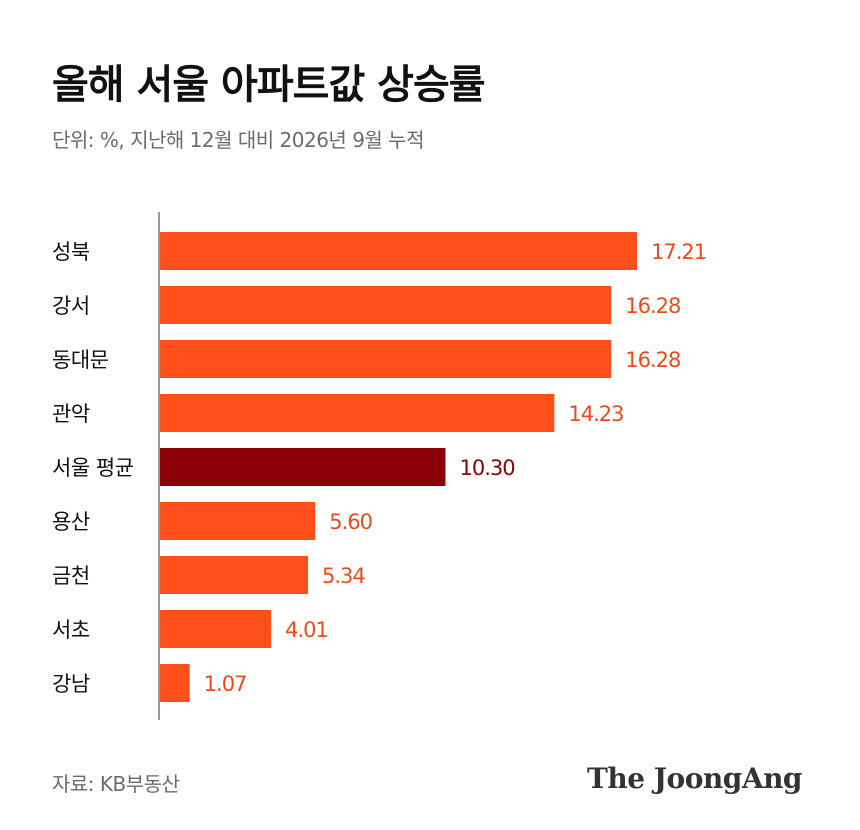  Describe the element at coordinates (80, 360) in the screenshot. I see `category-label: 동대문` at that location.